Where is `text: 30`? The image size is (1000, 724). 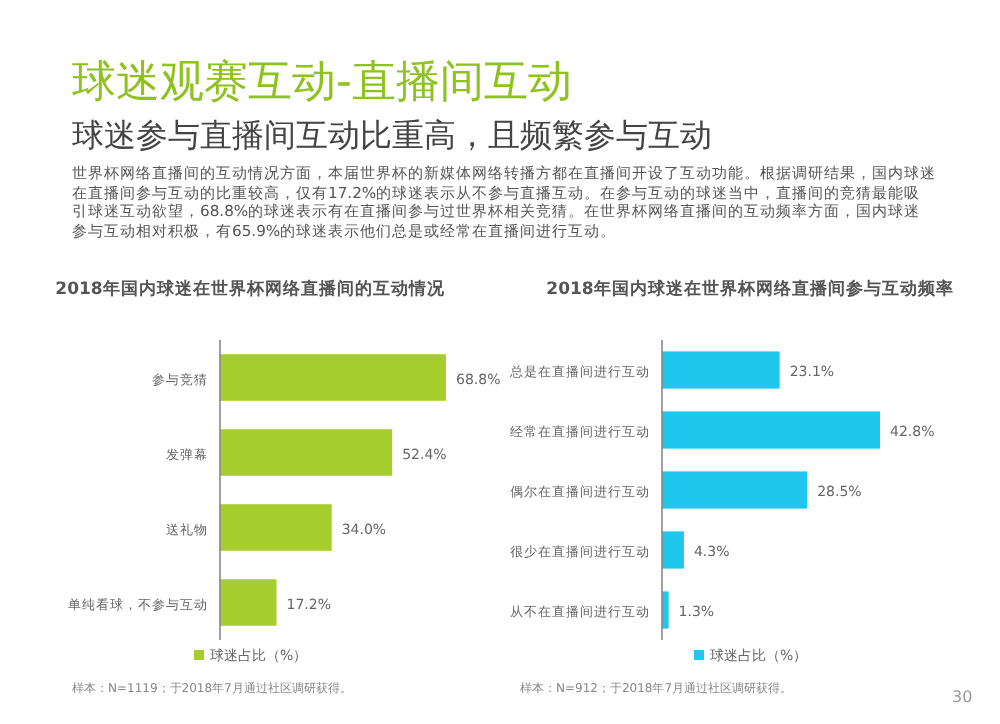
text: 30 is located at coordinates (962, 697).